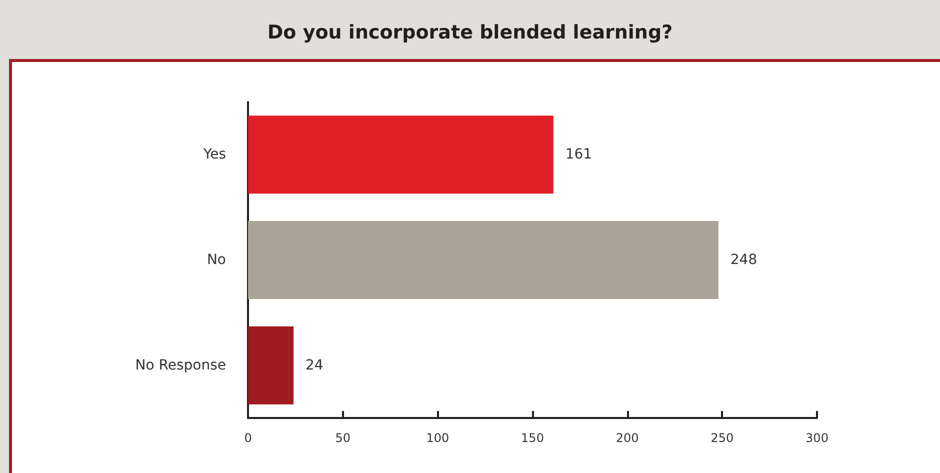  What do you see at coordinates (180, 365) in the screenshot?
I see `y-tick-label: No Response` at bounding box center [180, 365].